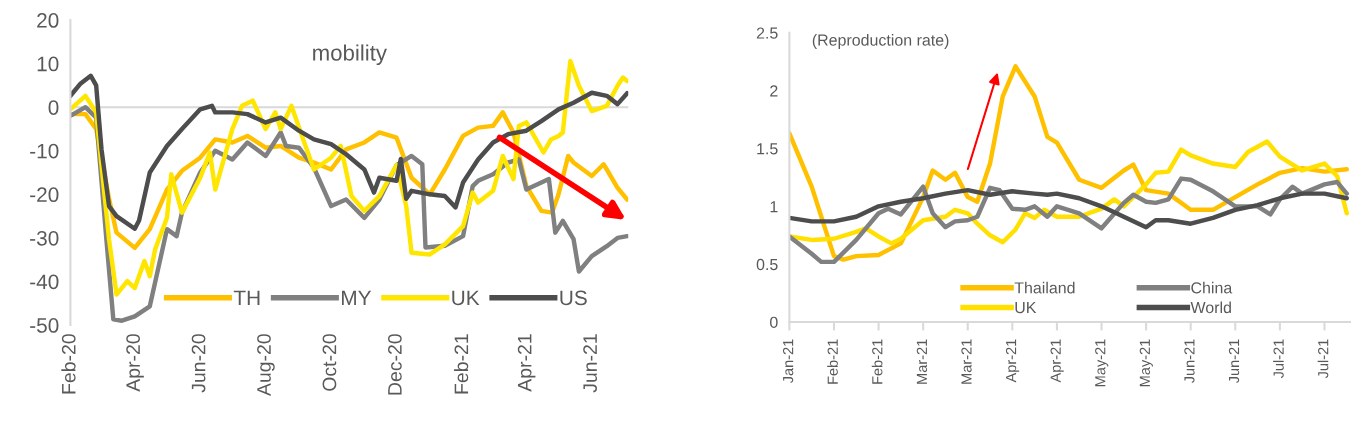 The image size is (1354, 426). What do you see at coordinates (329, 362) in the screenshot?
I see `x-tick-label: Oct-20` at bounding box center [329, 362].